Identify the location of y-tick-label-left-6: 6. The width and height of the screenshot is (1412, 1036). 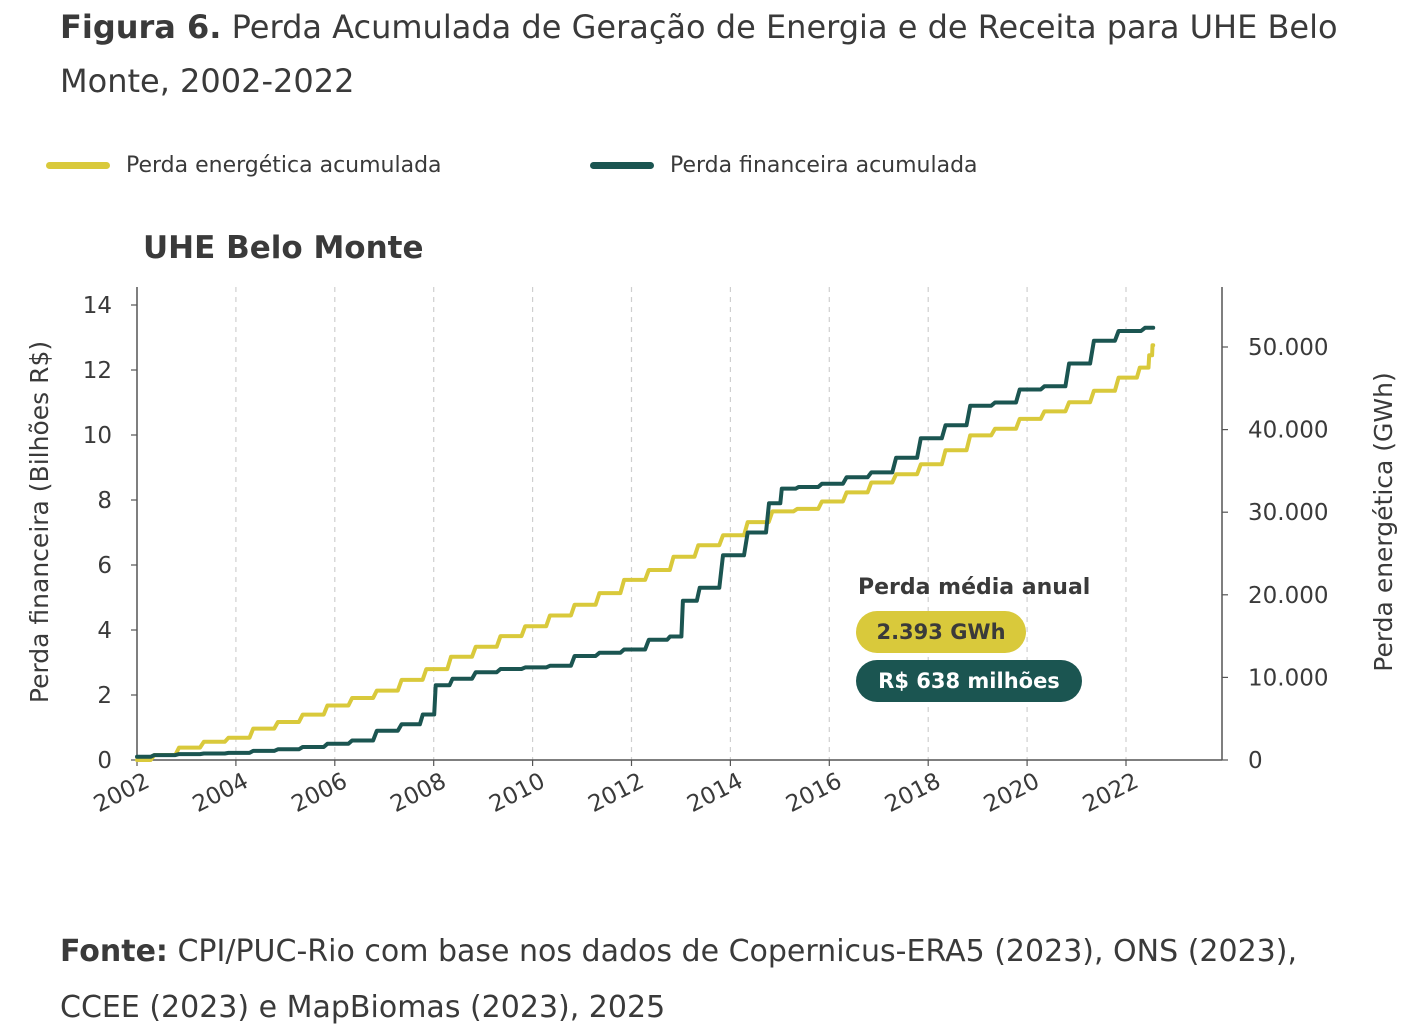
(104, 566).